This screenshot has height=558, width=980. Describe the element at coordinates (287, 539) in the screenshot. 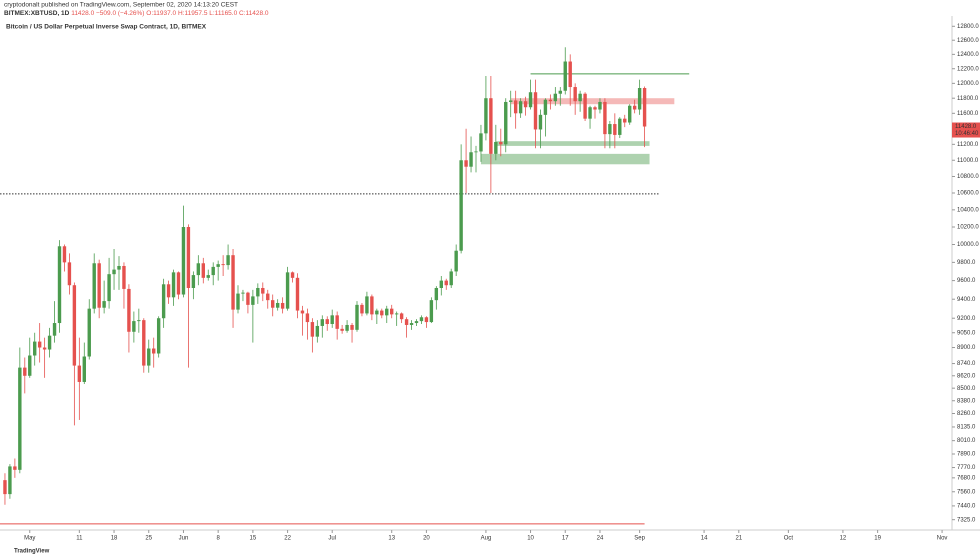

I see `x-tick-label: 22` at that location.